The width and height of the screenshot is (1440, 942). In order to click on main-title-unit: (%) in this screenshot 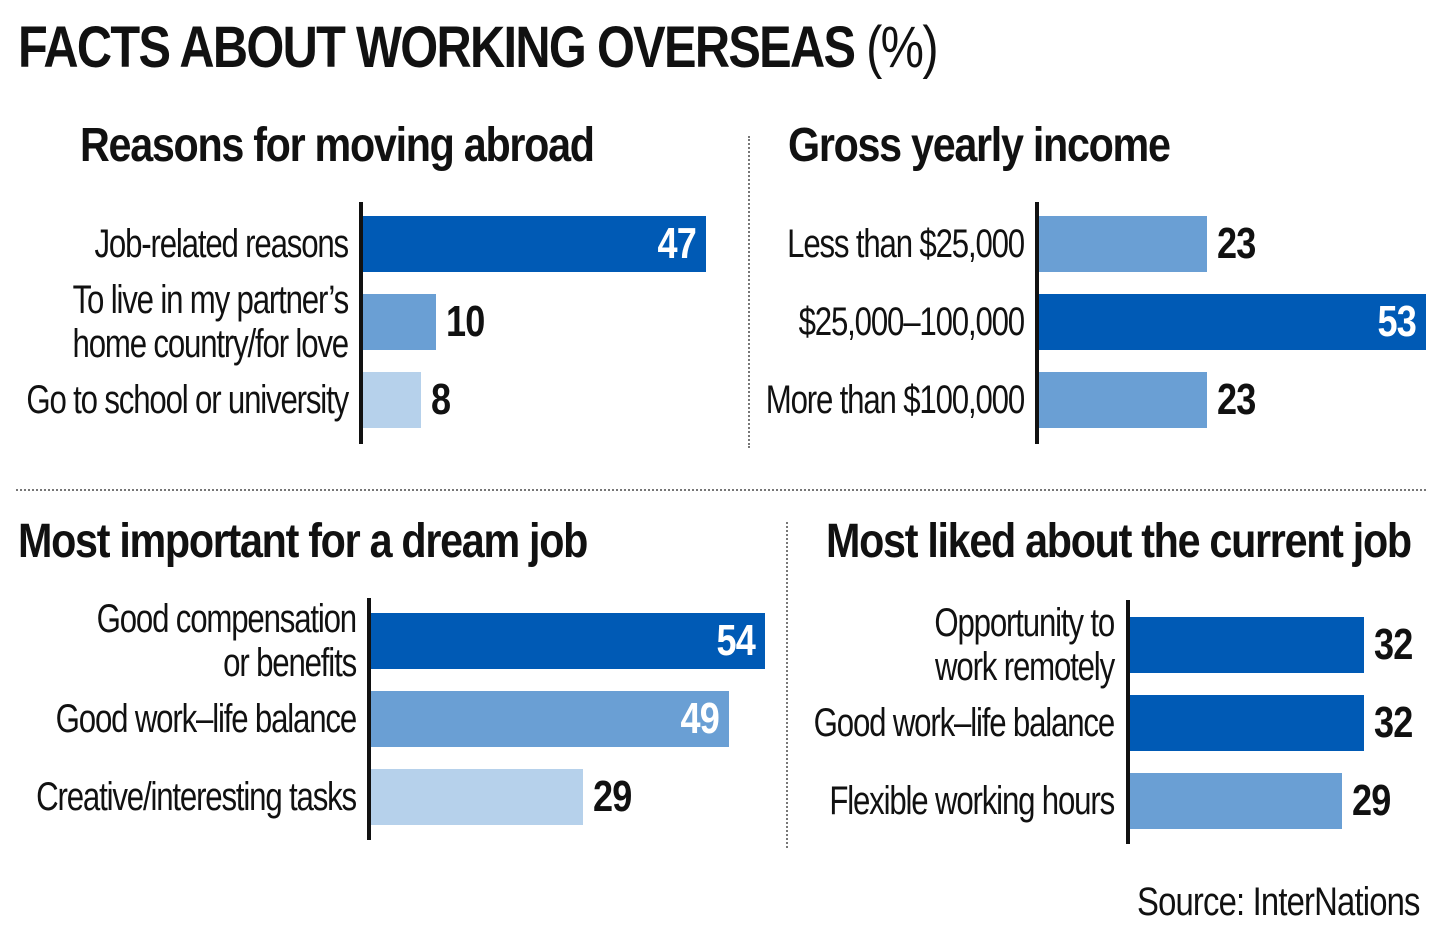, I will do `click(902, 47)`.